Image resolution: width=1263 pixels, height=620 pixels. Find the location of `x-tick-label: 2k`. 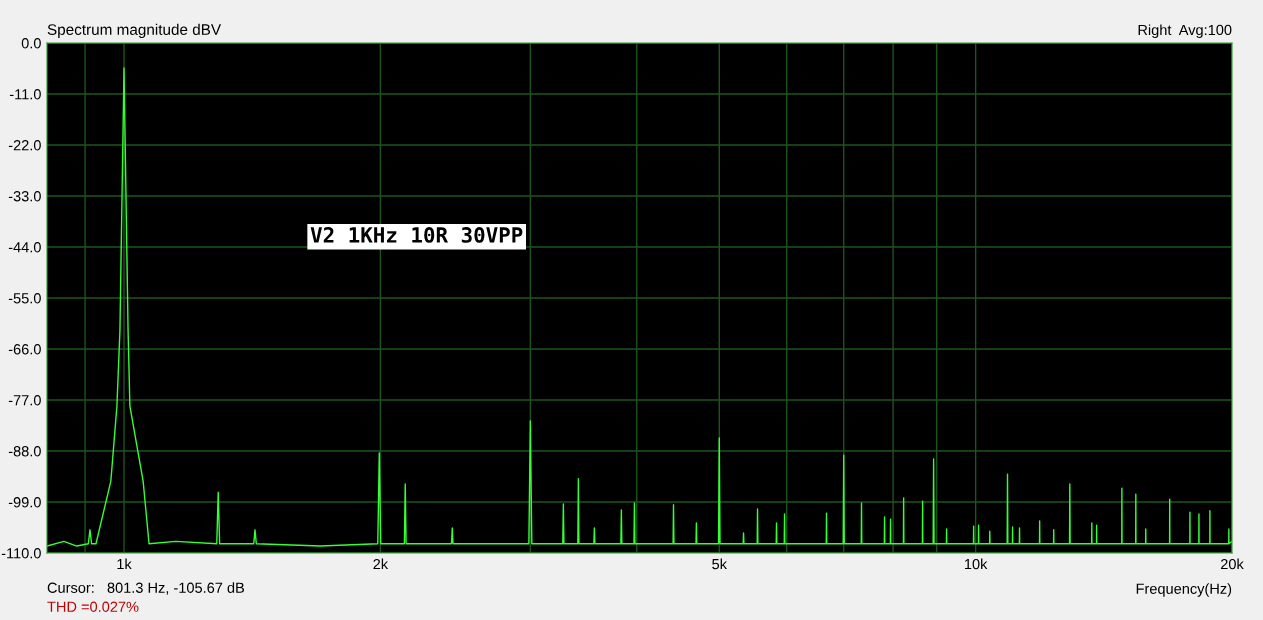

x-tick-label: 2k is located at coordinates (381, 564).